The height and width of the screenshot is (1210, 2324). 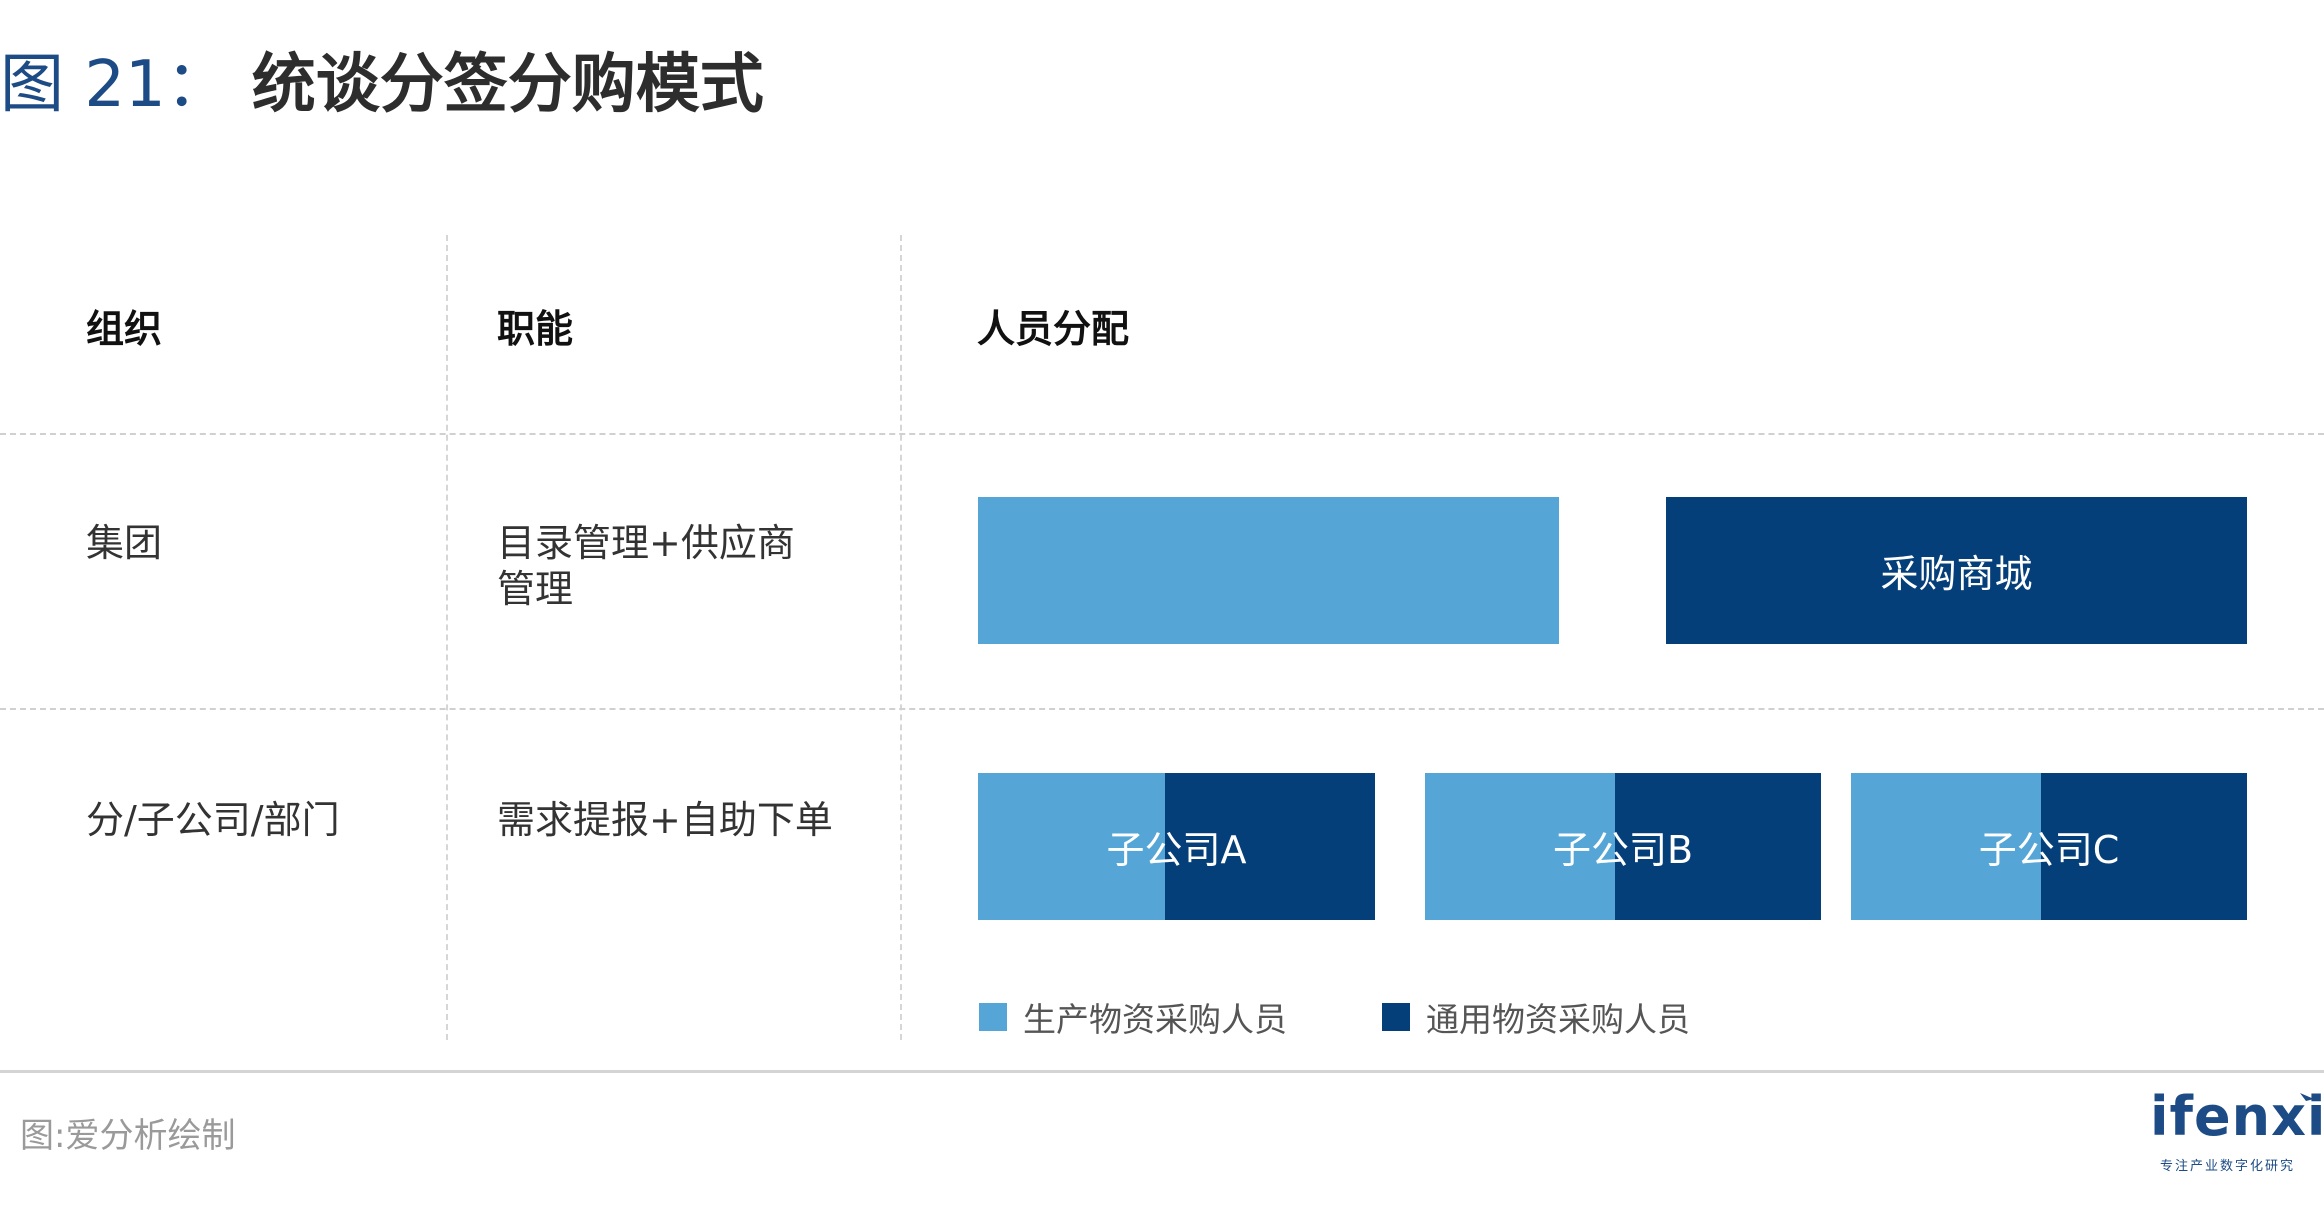 I want to click on legend-general: 通用物资采购人员, so click(x=1536, y=1017).